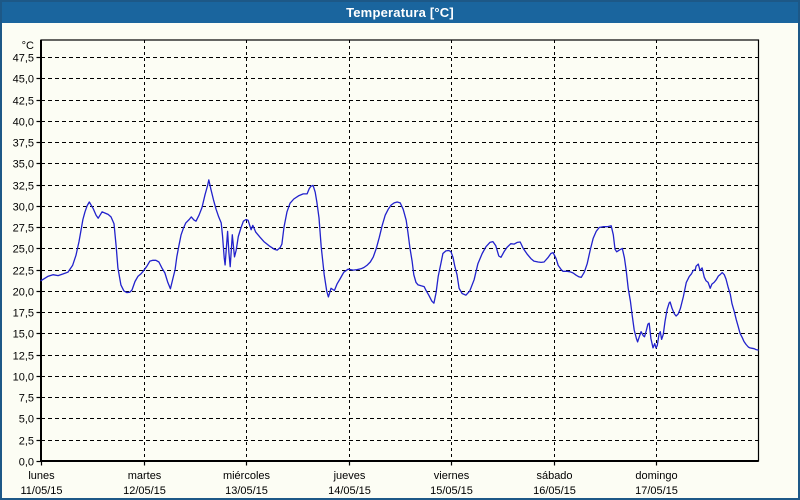 This screenshot has width=800, height=500. What do you see at coordinates (23, 293) in the screenshot?
I see `y-tick-label: 20,0` at bounding box center [23, 293].